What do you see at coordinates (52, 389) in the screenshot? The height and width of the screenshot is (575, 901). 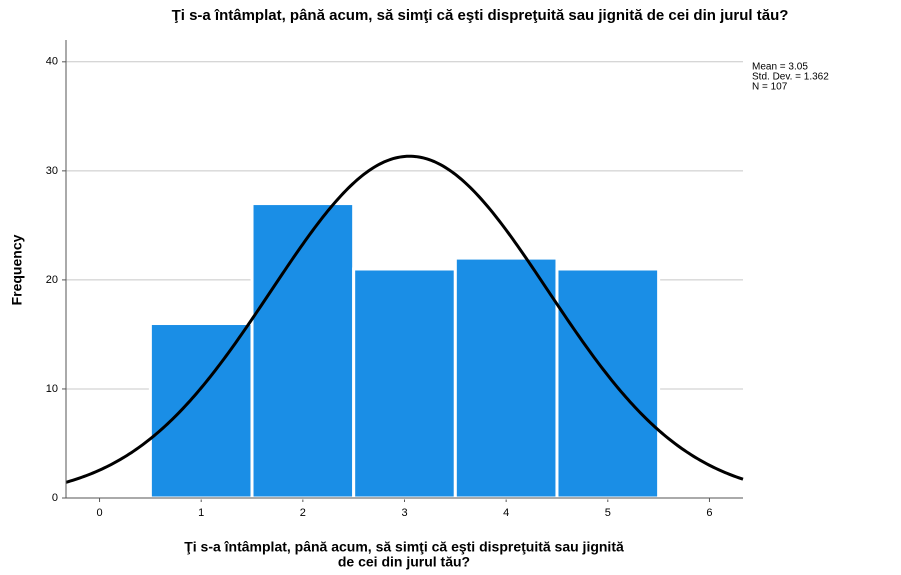 I see `y-tick-label: 10` at bounding box center [52, 389].